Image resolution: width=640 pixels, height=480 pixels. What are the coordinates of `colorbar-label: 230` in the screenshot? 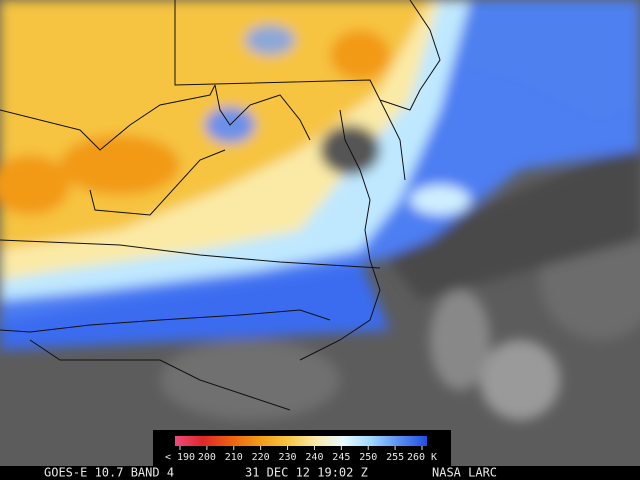 It's located at (288, 457).